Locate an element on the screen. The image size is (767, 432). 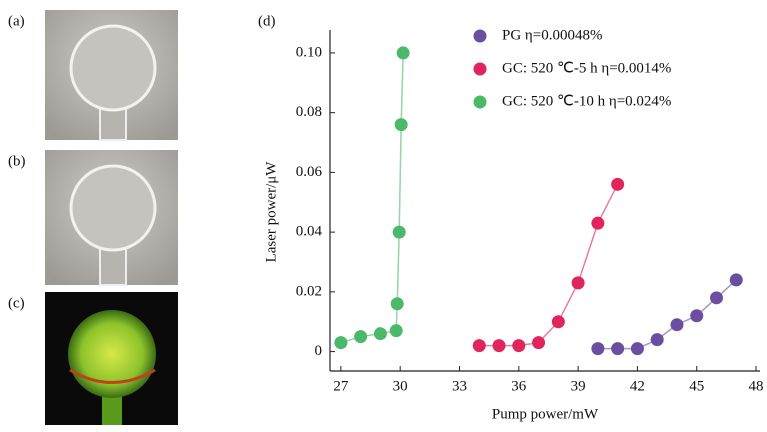
panel-label: (a) is located at coordinates (16, 21).